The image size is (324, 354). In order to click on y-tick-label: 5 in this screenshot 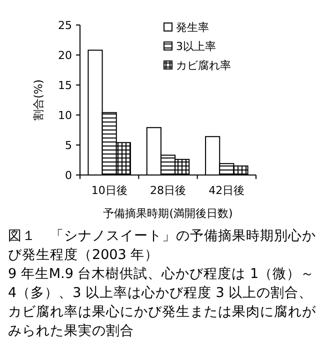, I will do `click(68, 145)`.